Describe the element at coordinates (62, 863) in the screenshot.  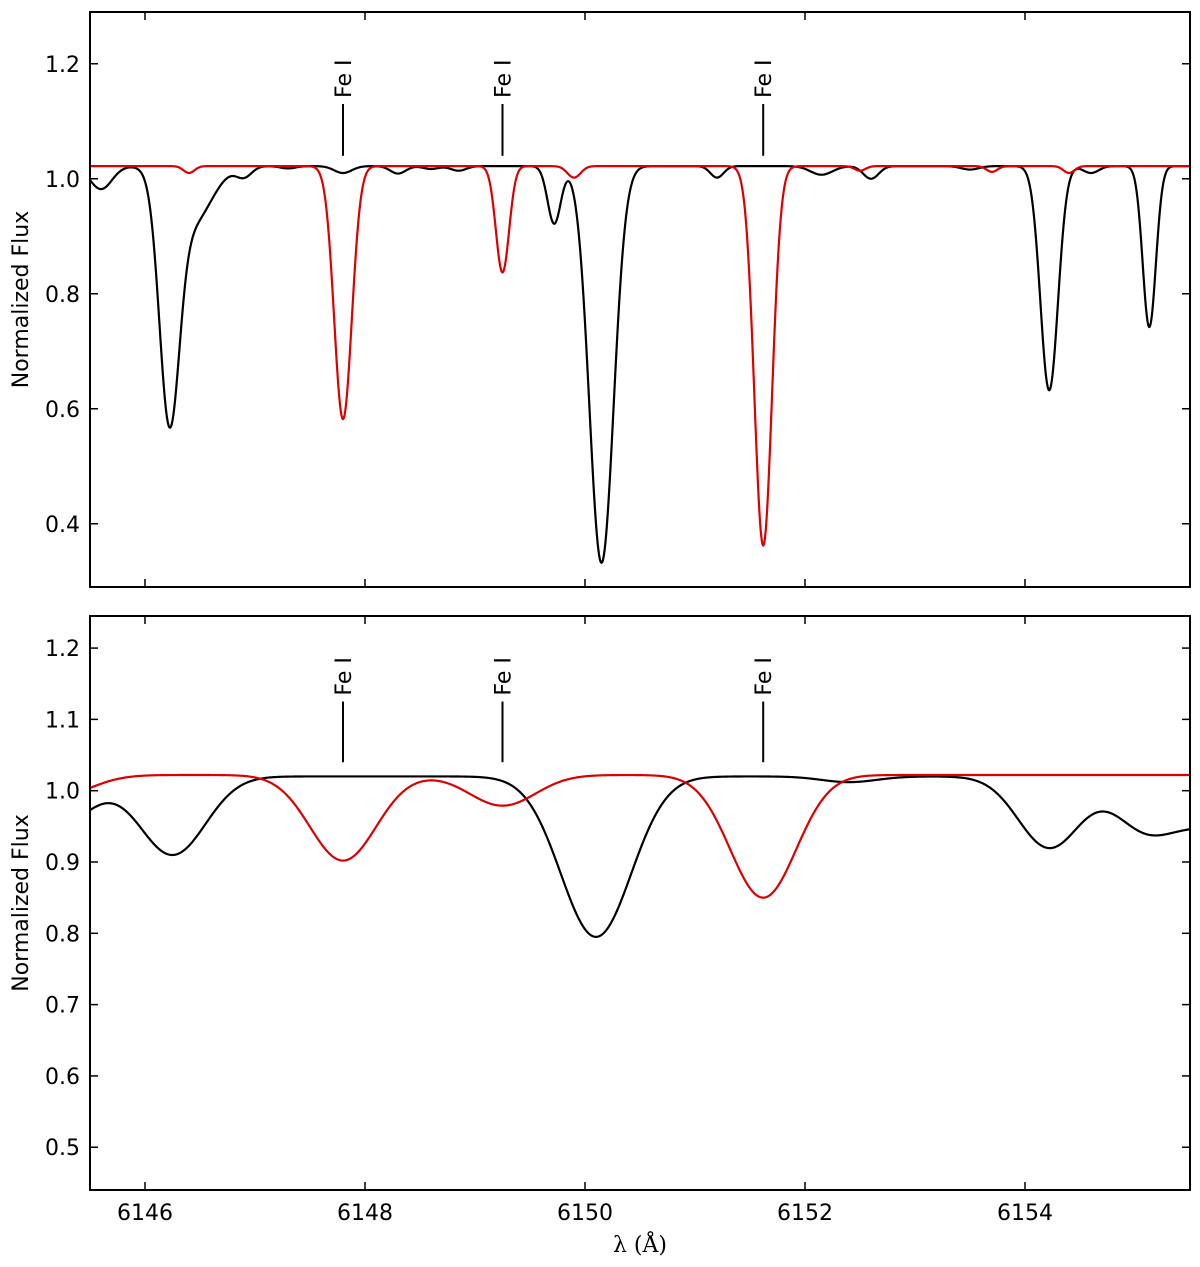
I see `y-tick-label: 0.9` at that location.